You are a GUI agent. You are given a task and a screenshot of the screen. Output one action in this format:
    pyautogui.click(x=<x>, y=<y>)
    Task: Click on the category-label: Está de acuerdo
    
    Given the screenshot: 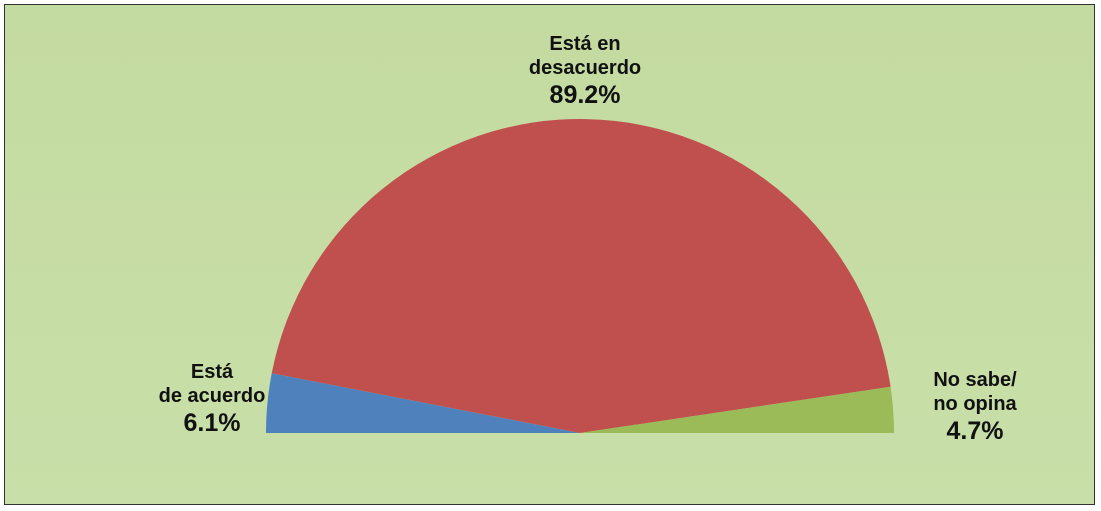 What is the action you would take?
    pyautogui.click(x=212, y=384)
    